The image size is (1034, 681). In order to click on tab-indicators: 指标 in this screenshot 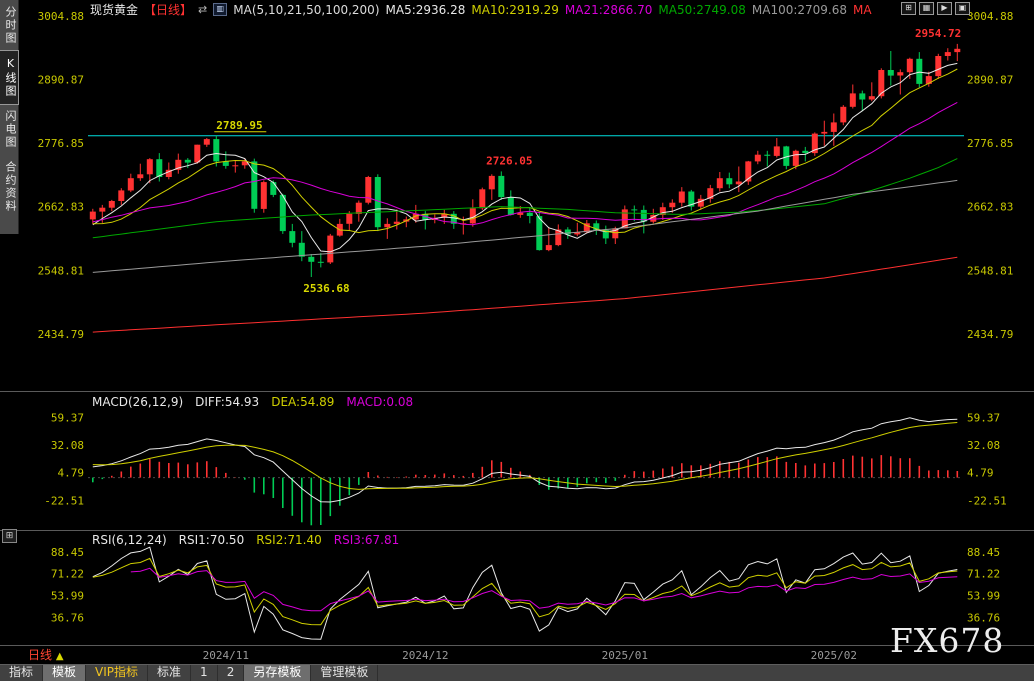, I will do `click(22, 673)`.